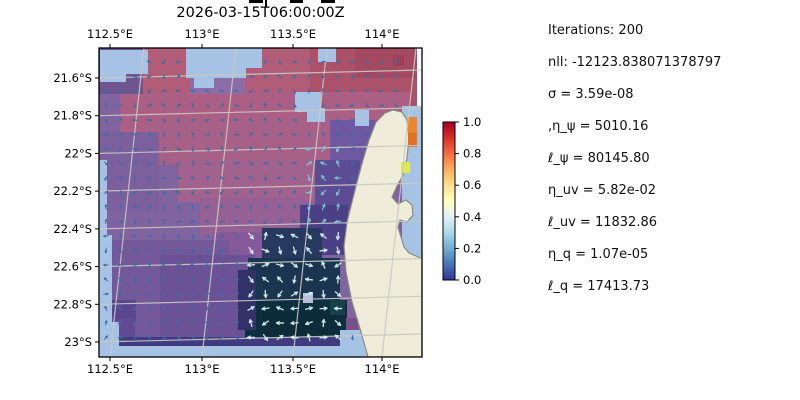 The height and width of the screenshot is (400, 800). What do you see at coordinates (72, 78) in the screenshot?
I see `y-tick-label: 21.6°S` at bounding box center [72, 78].